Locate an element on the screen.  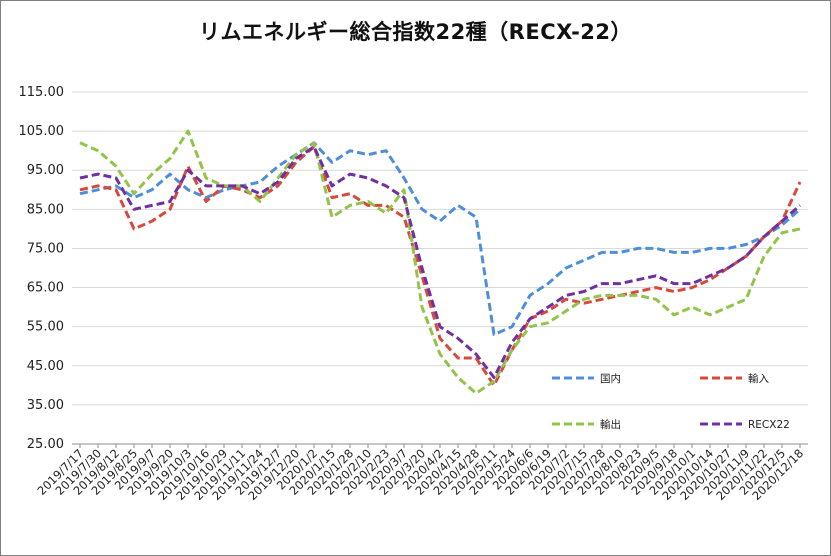
y-tick-label: 65.00 is located at coordinates (45, 288).